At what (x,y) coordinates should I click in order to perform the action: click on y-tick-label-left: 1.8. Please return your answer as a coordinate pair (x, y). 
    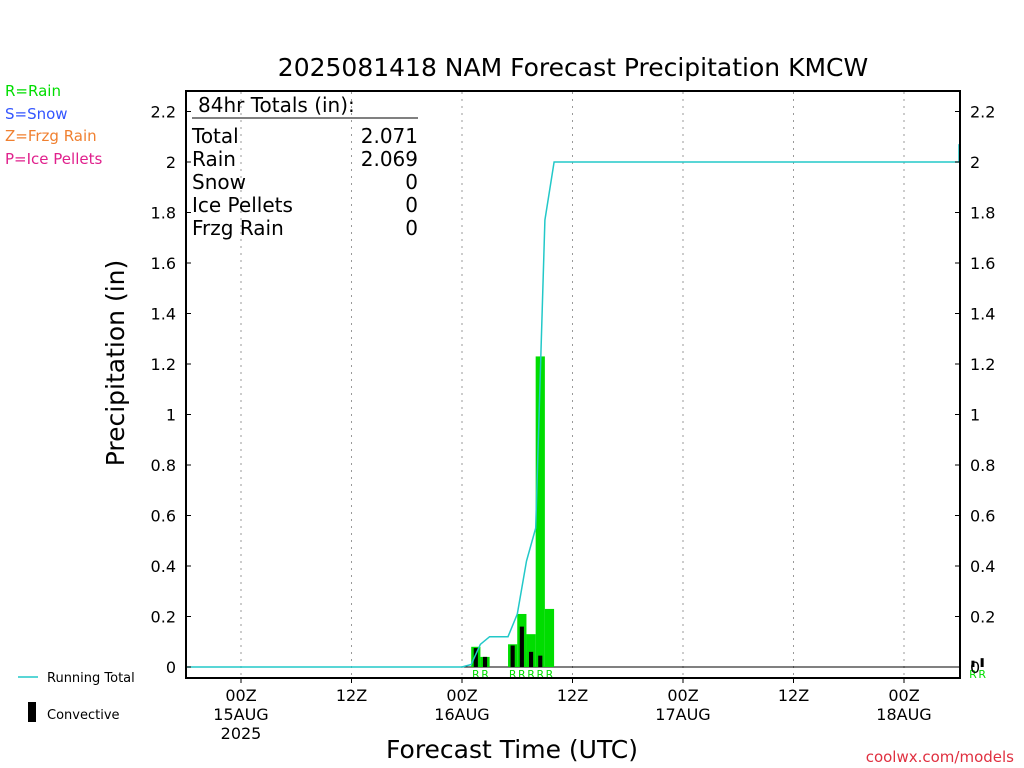
    Looking at the image, I should click on (163, 213).